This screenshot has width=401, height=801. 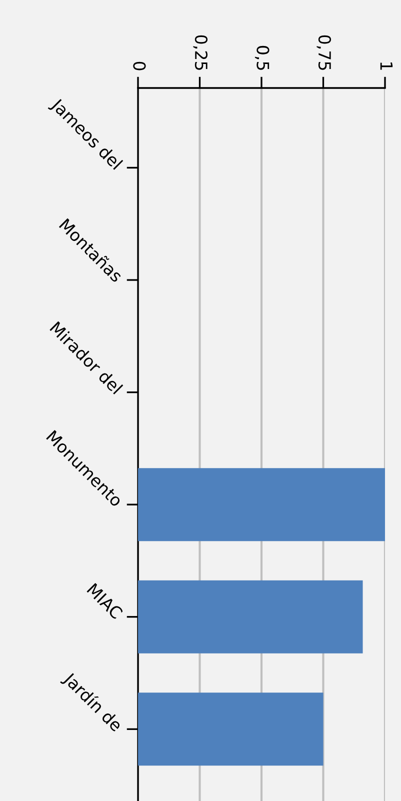 I want to click on x-tick-label: 0,25, so click(x=200, y=52).